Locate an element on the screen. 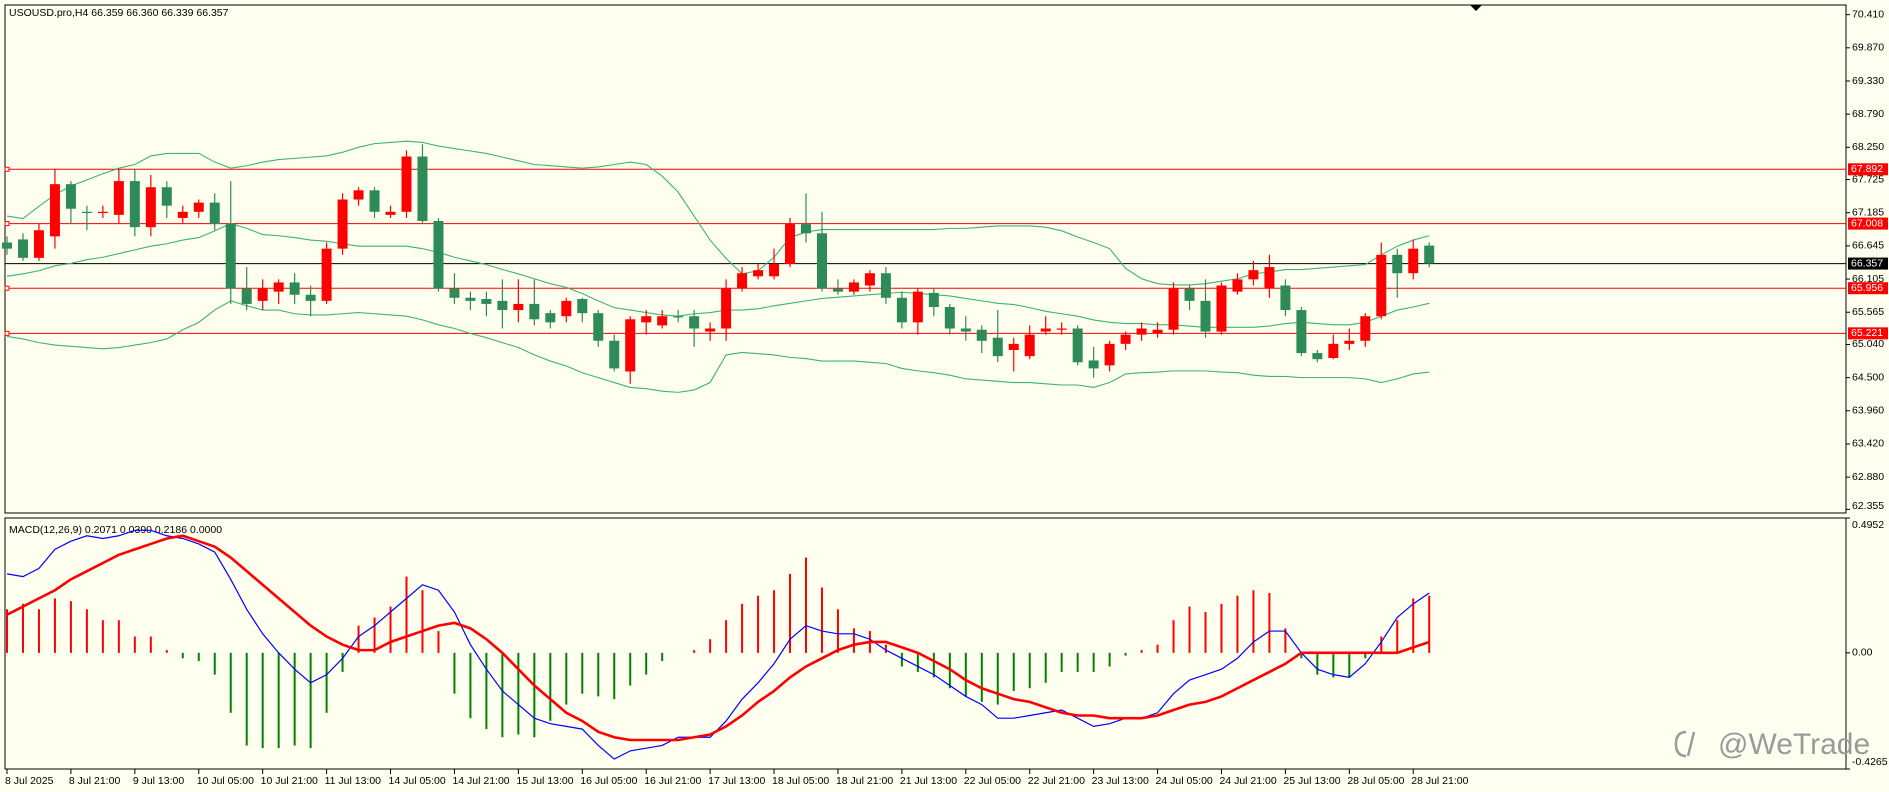 The height and width of the screenshot is (792, 1889). shift-marker is located at coordinates (1476, 8).